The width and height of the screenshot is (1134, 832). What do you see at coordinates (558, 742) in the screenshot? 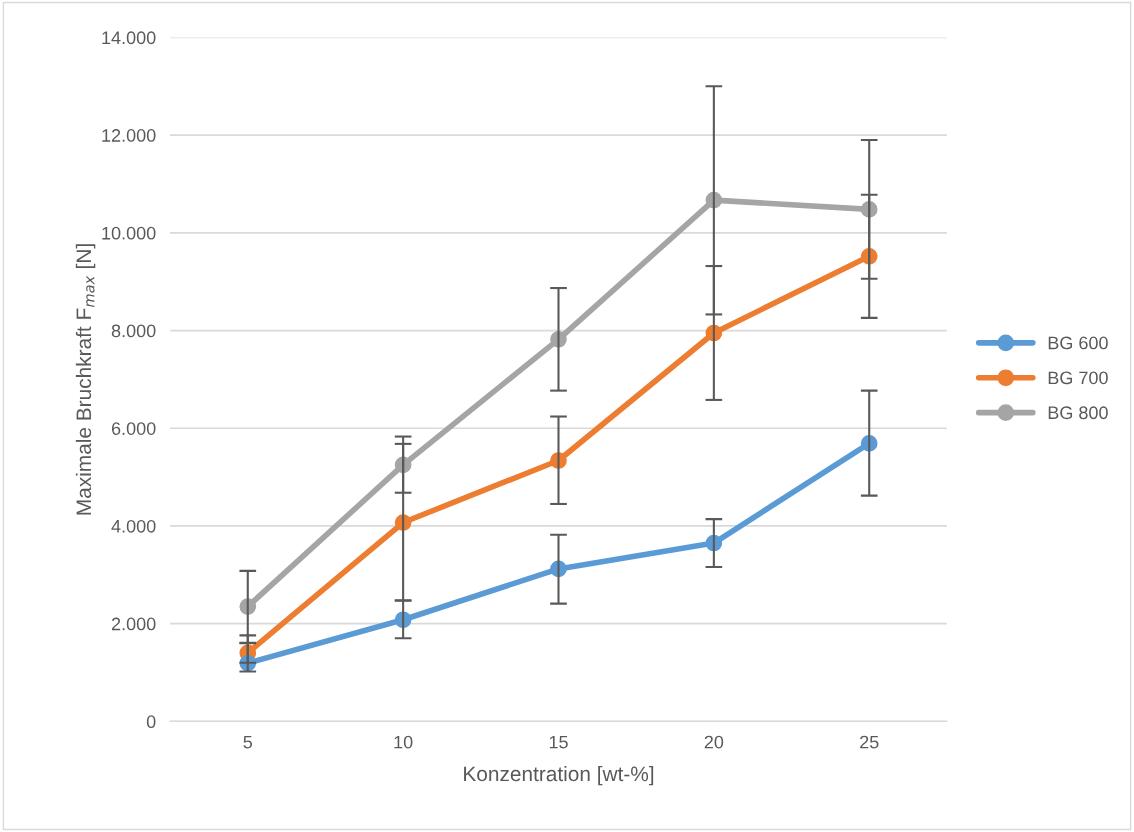
I see `x-tick-label: 15` at bounding box center [558, 742].